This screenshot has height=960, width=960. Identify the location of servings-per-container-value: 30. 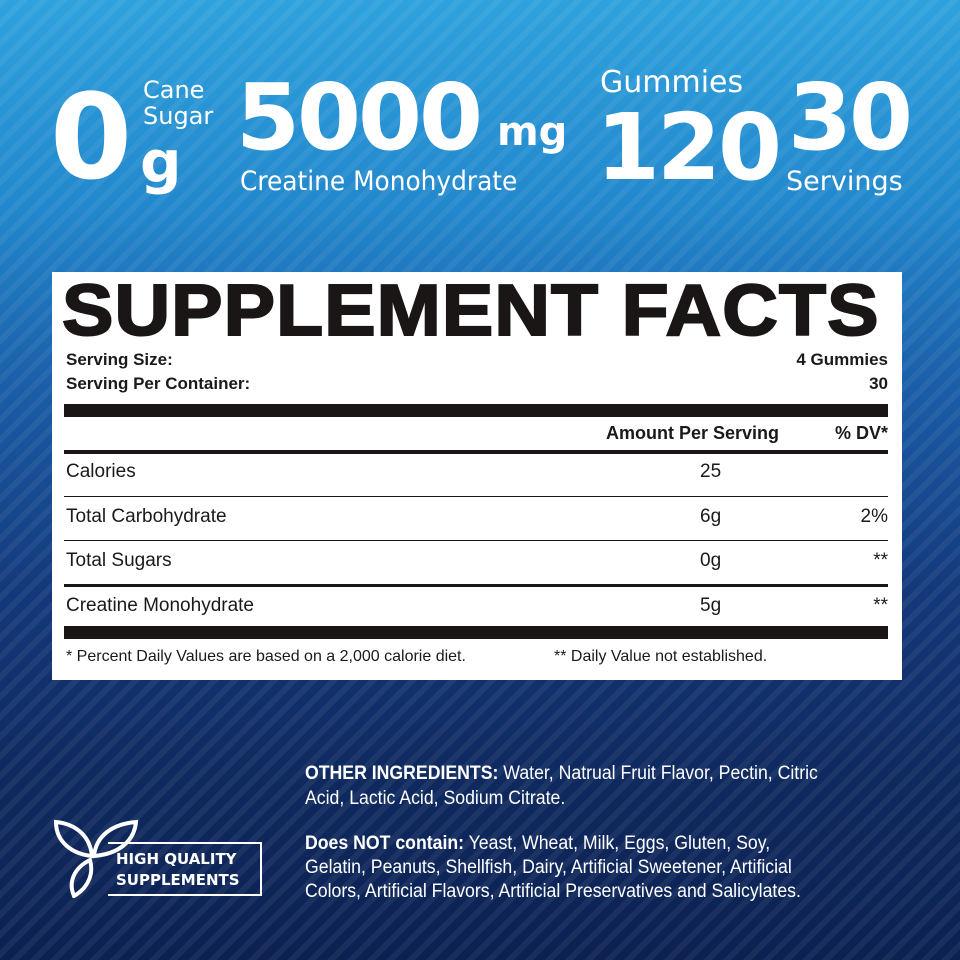
(878, 383).